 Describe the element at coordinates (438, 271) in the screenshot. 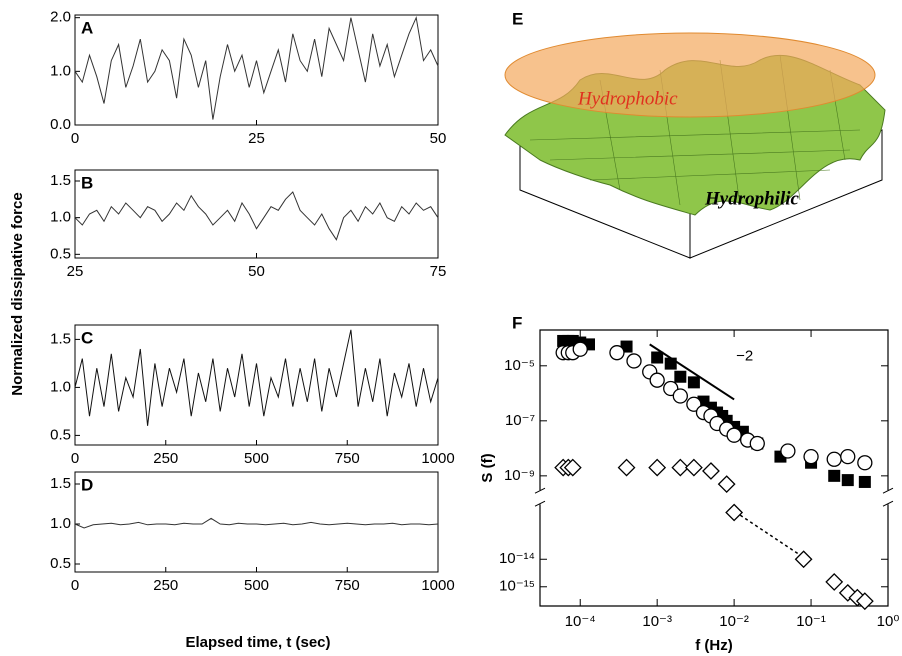

I see `x-tick-label: 75` at that location.